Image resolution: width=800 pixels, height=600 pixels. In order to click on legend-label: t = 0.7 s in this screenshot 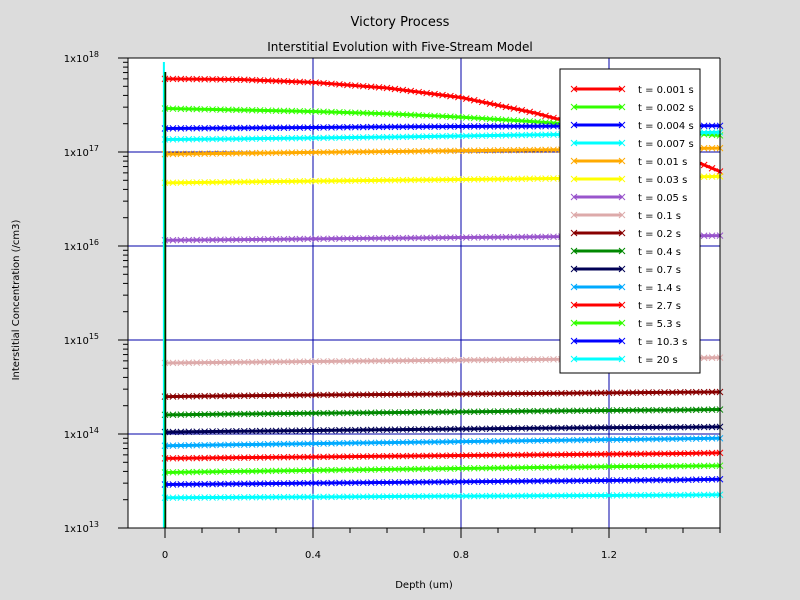, I will do `click(659, 270)`.